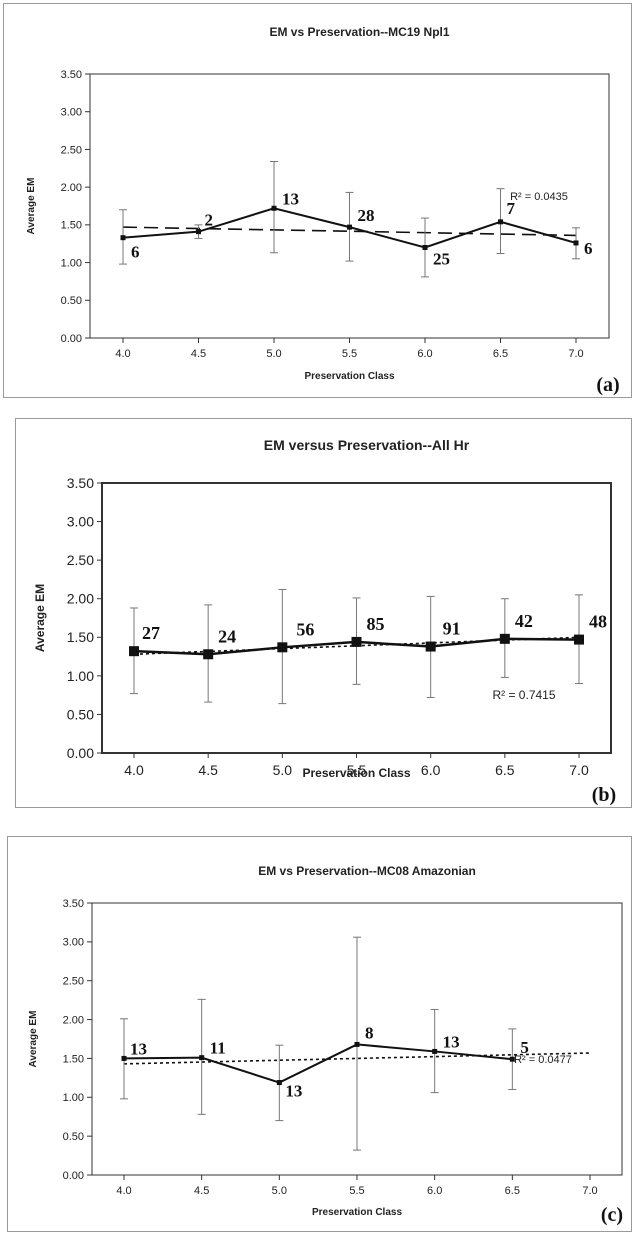 The width and height of the screenshot is (635, 1236). I want to click on data-label: 7, so click(511, 208).